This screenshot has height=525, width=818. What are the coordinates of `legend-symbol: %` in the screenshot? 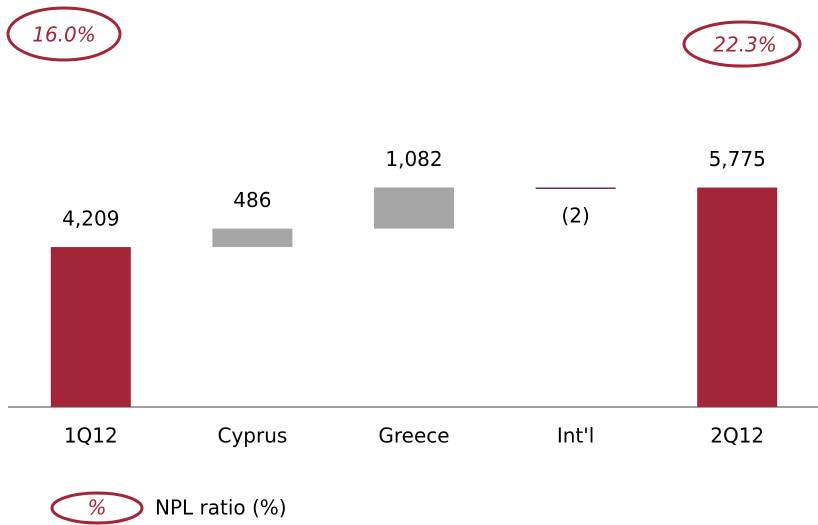 It's located at (96, 508).